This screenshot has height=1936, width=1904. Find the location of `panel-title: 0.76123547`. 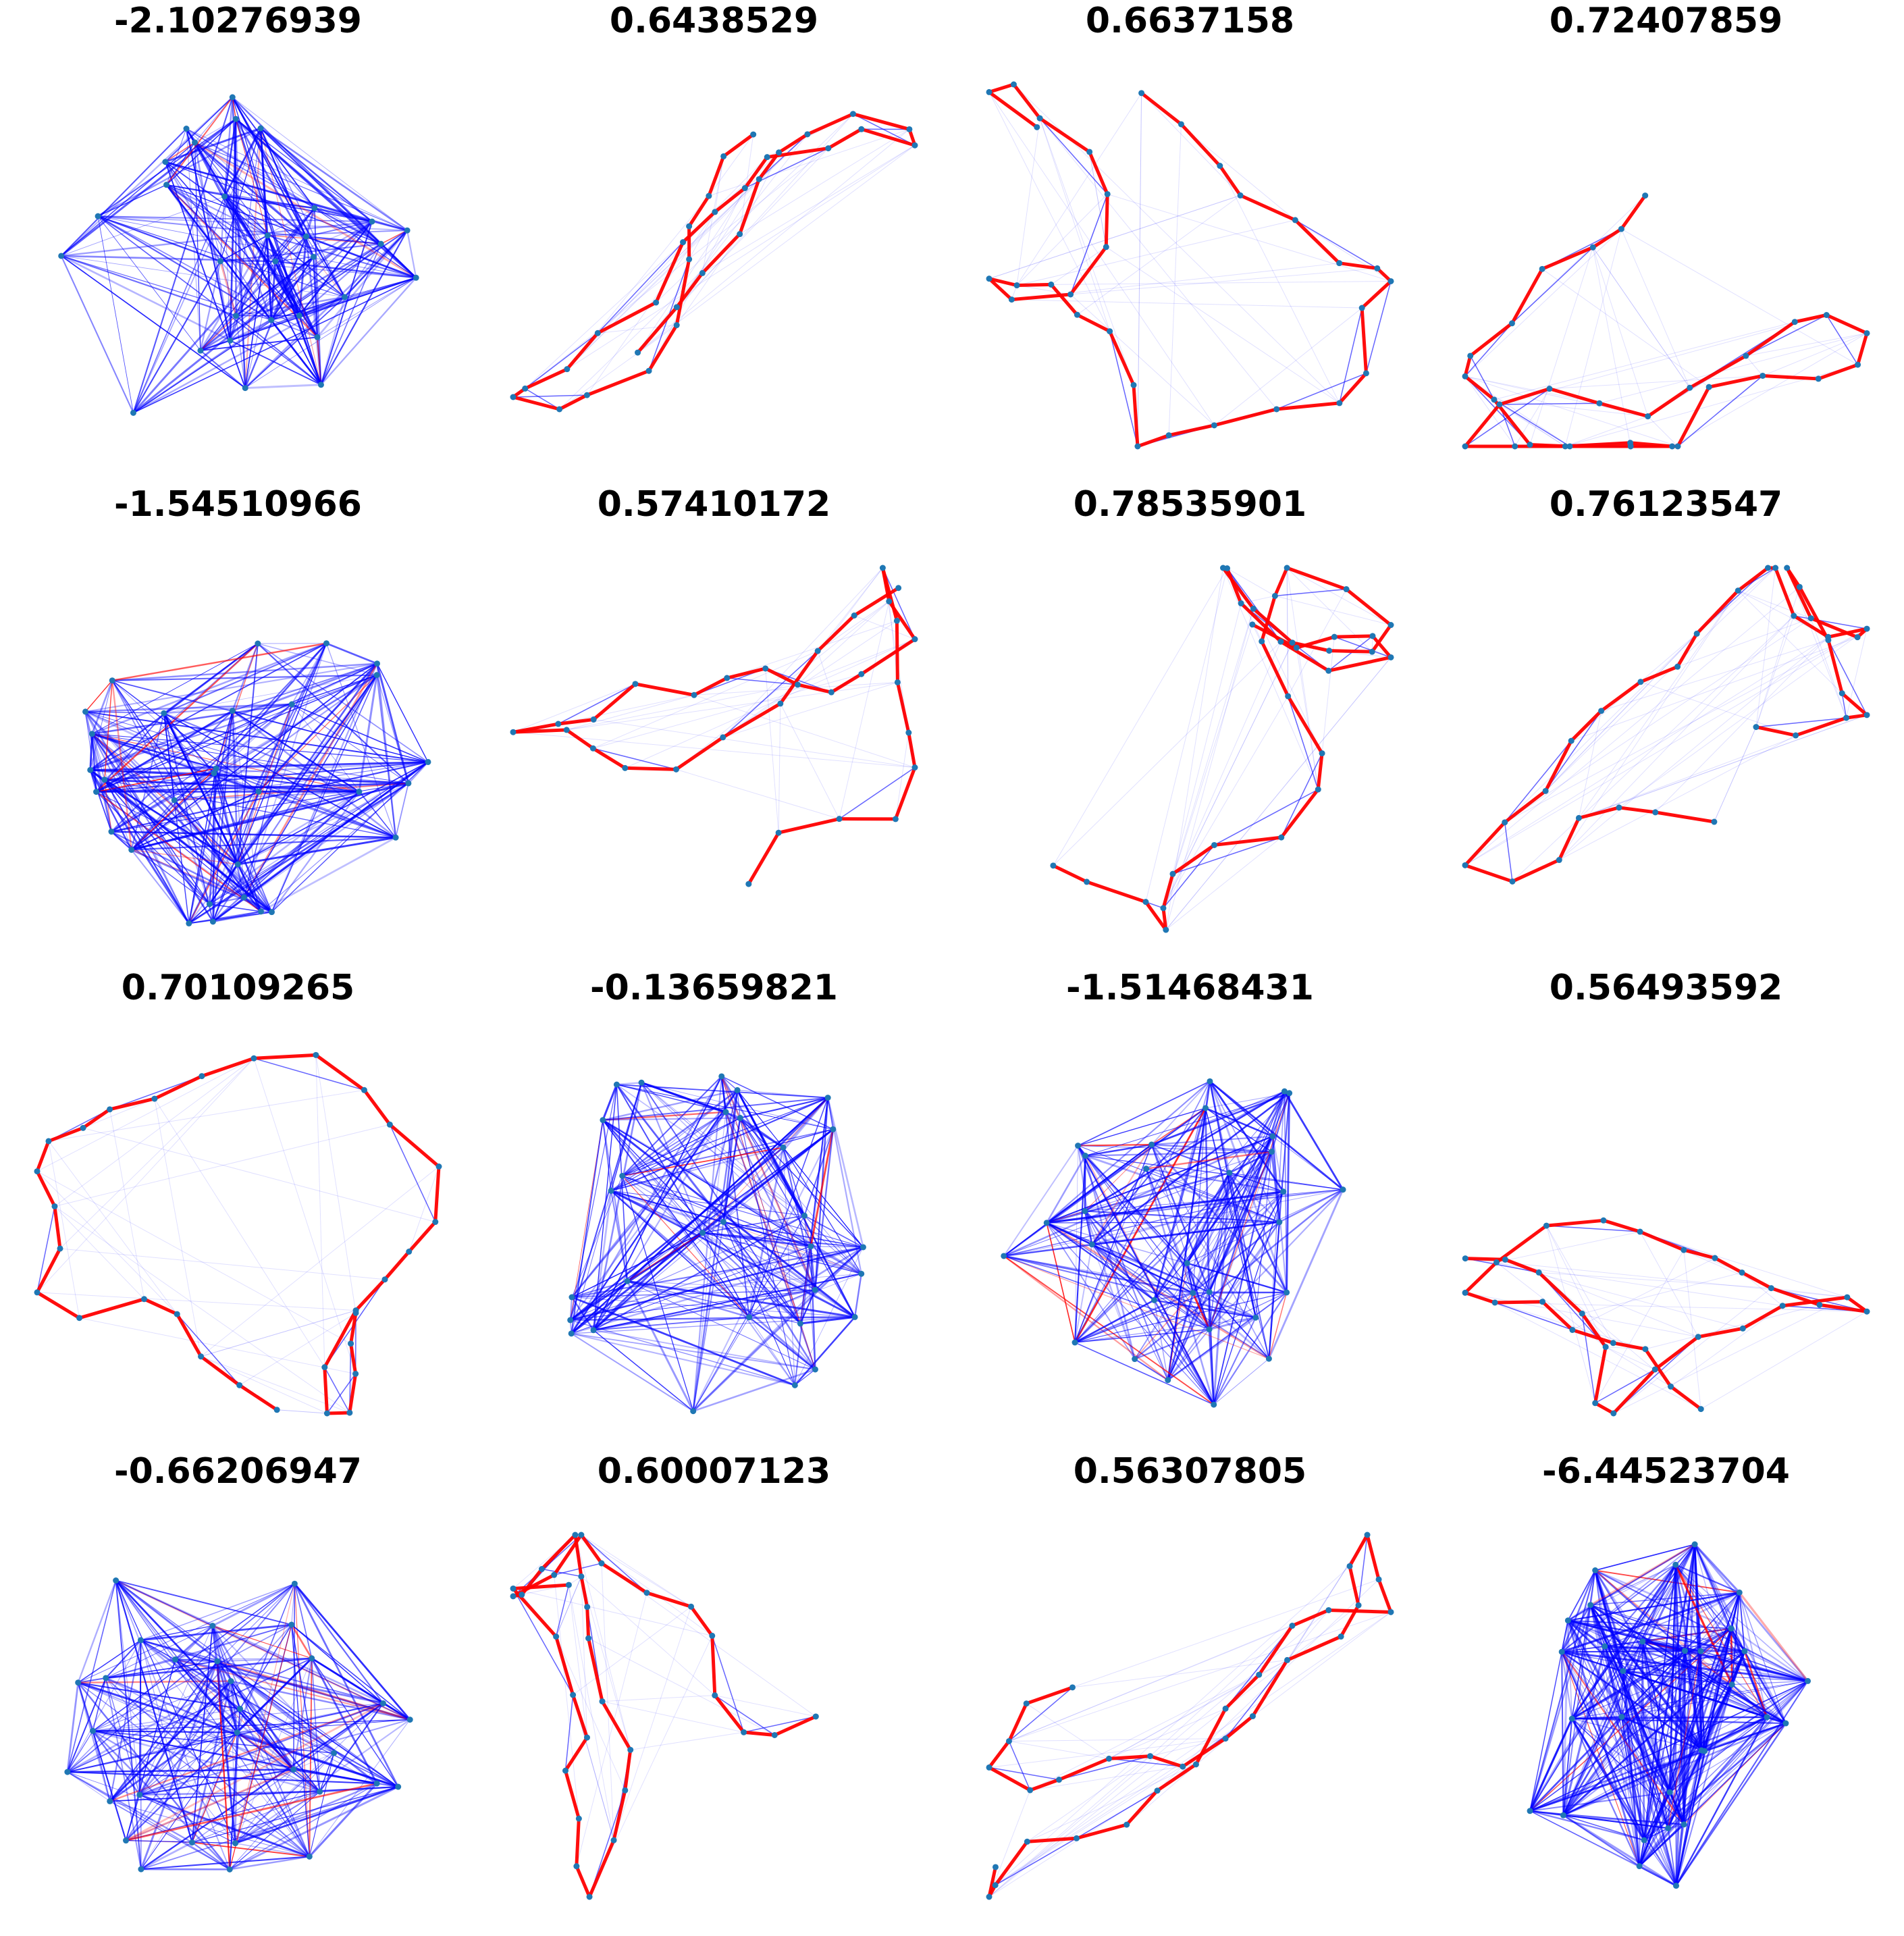

panel-title: 0.76123547 is located at coordinates (1666, 505).